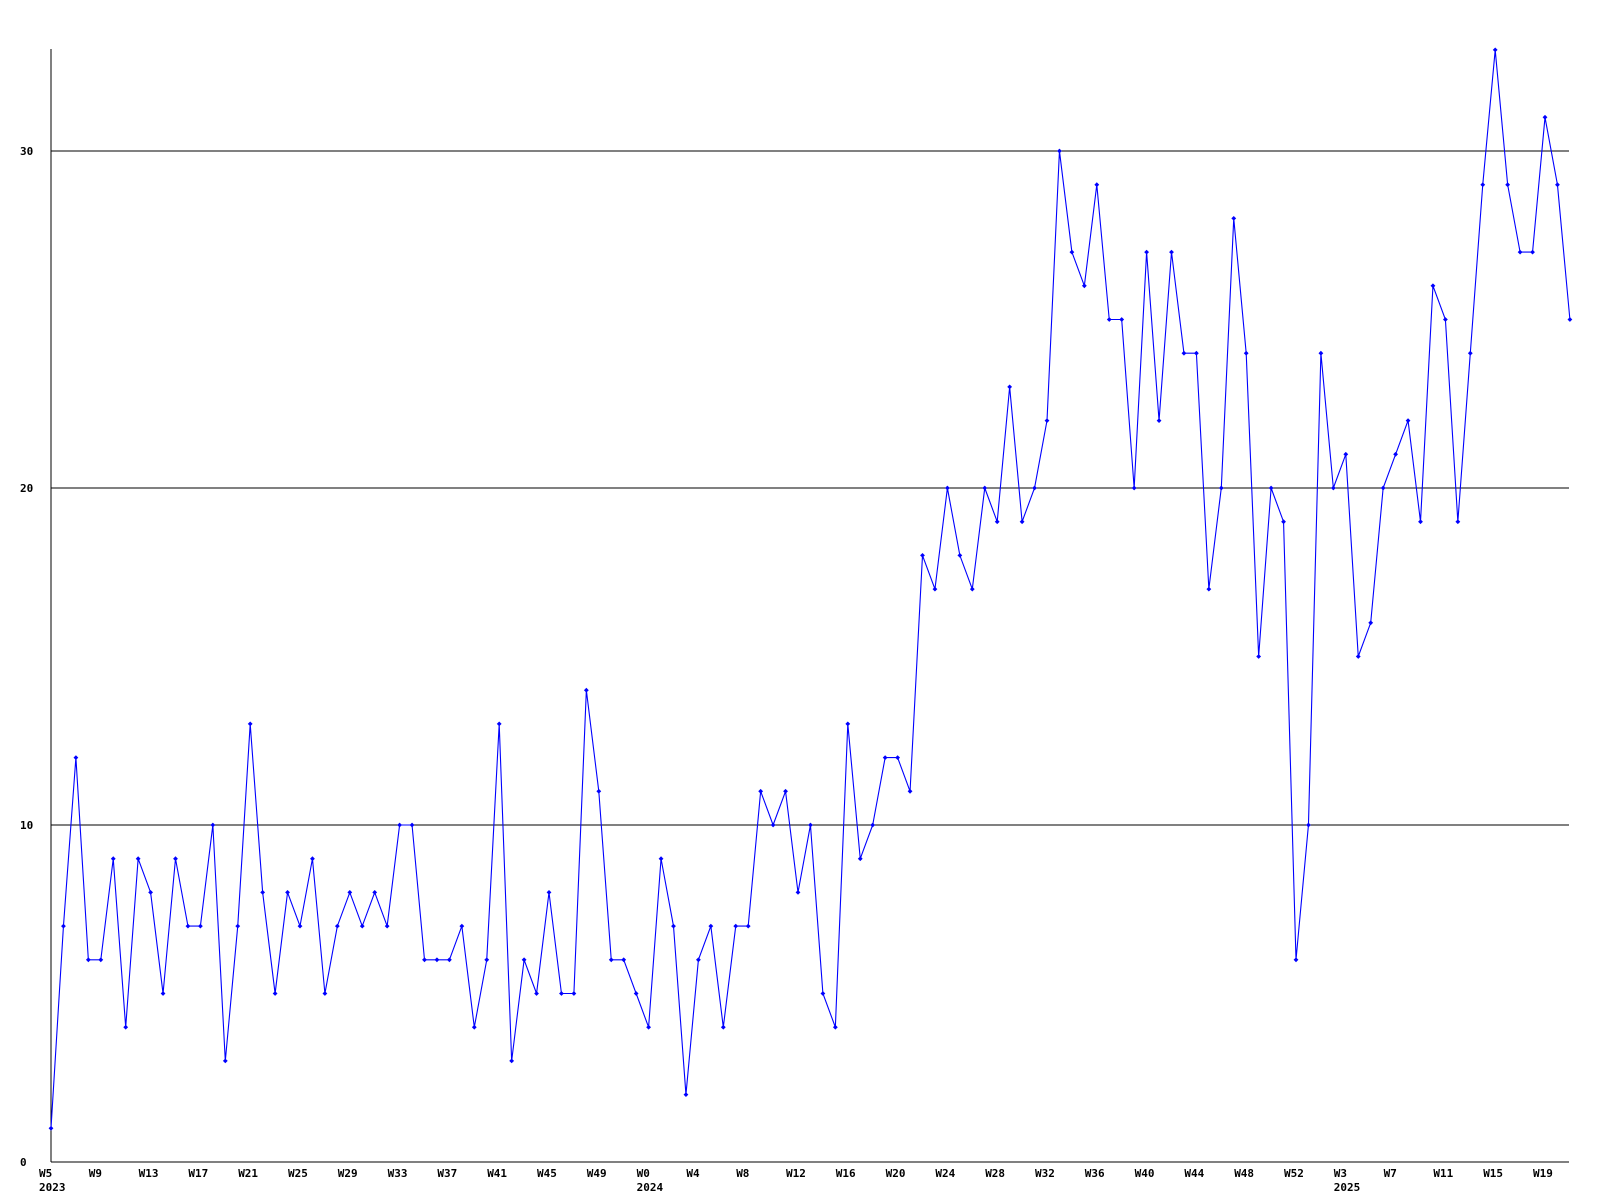  What do you see at coordinates (1045, 1173) in the screenshot?
I see `x-tick-label: W32` at bounding box center [1045, 1173].